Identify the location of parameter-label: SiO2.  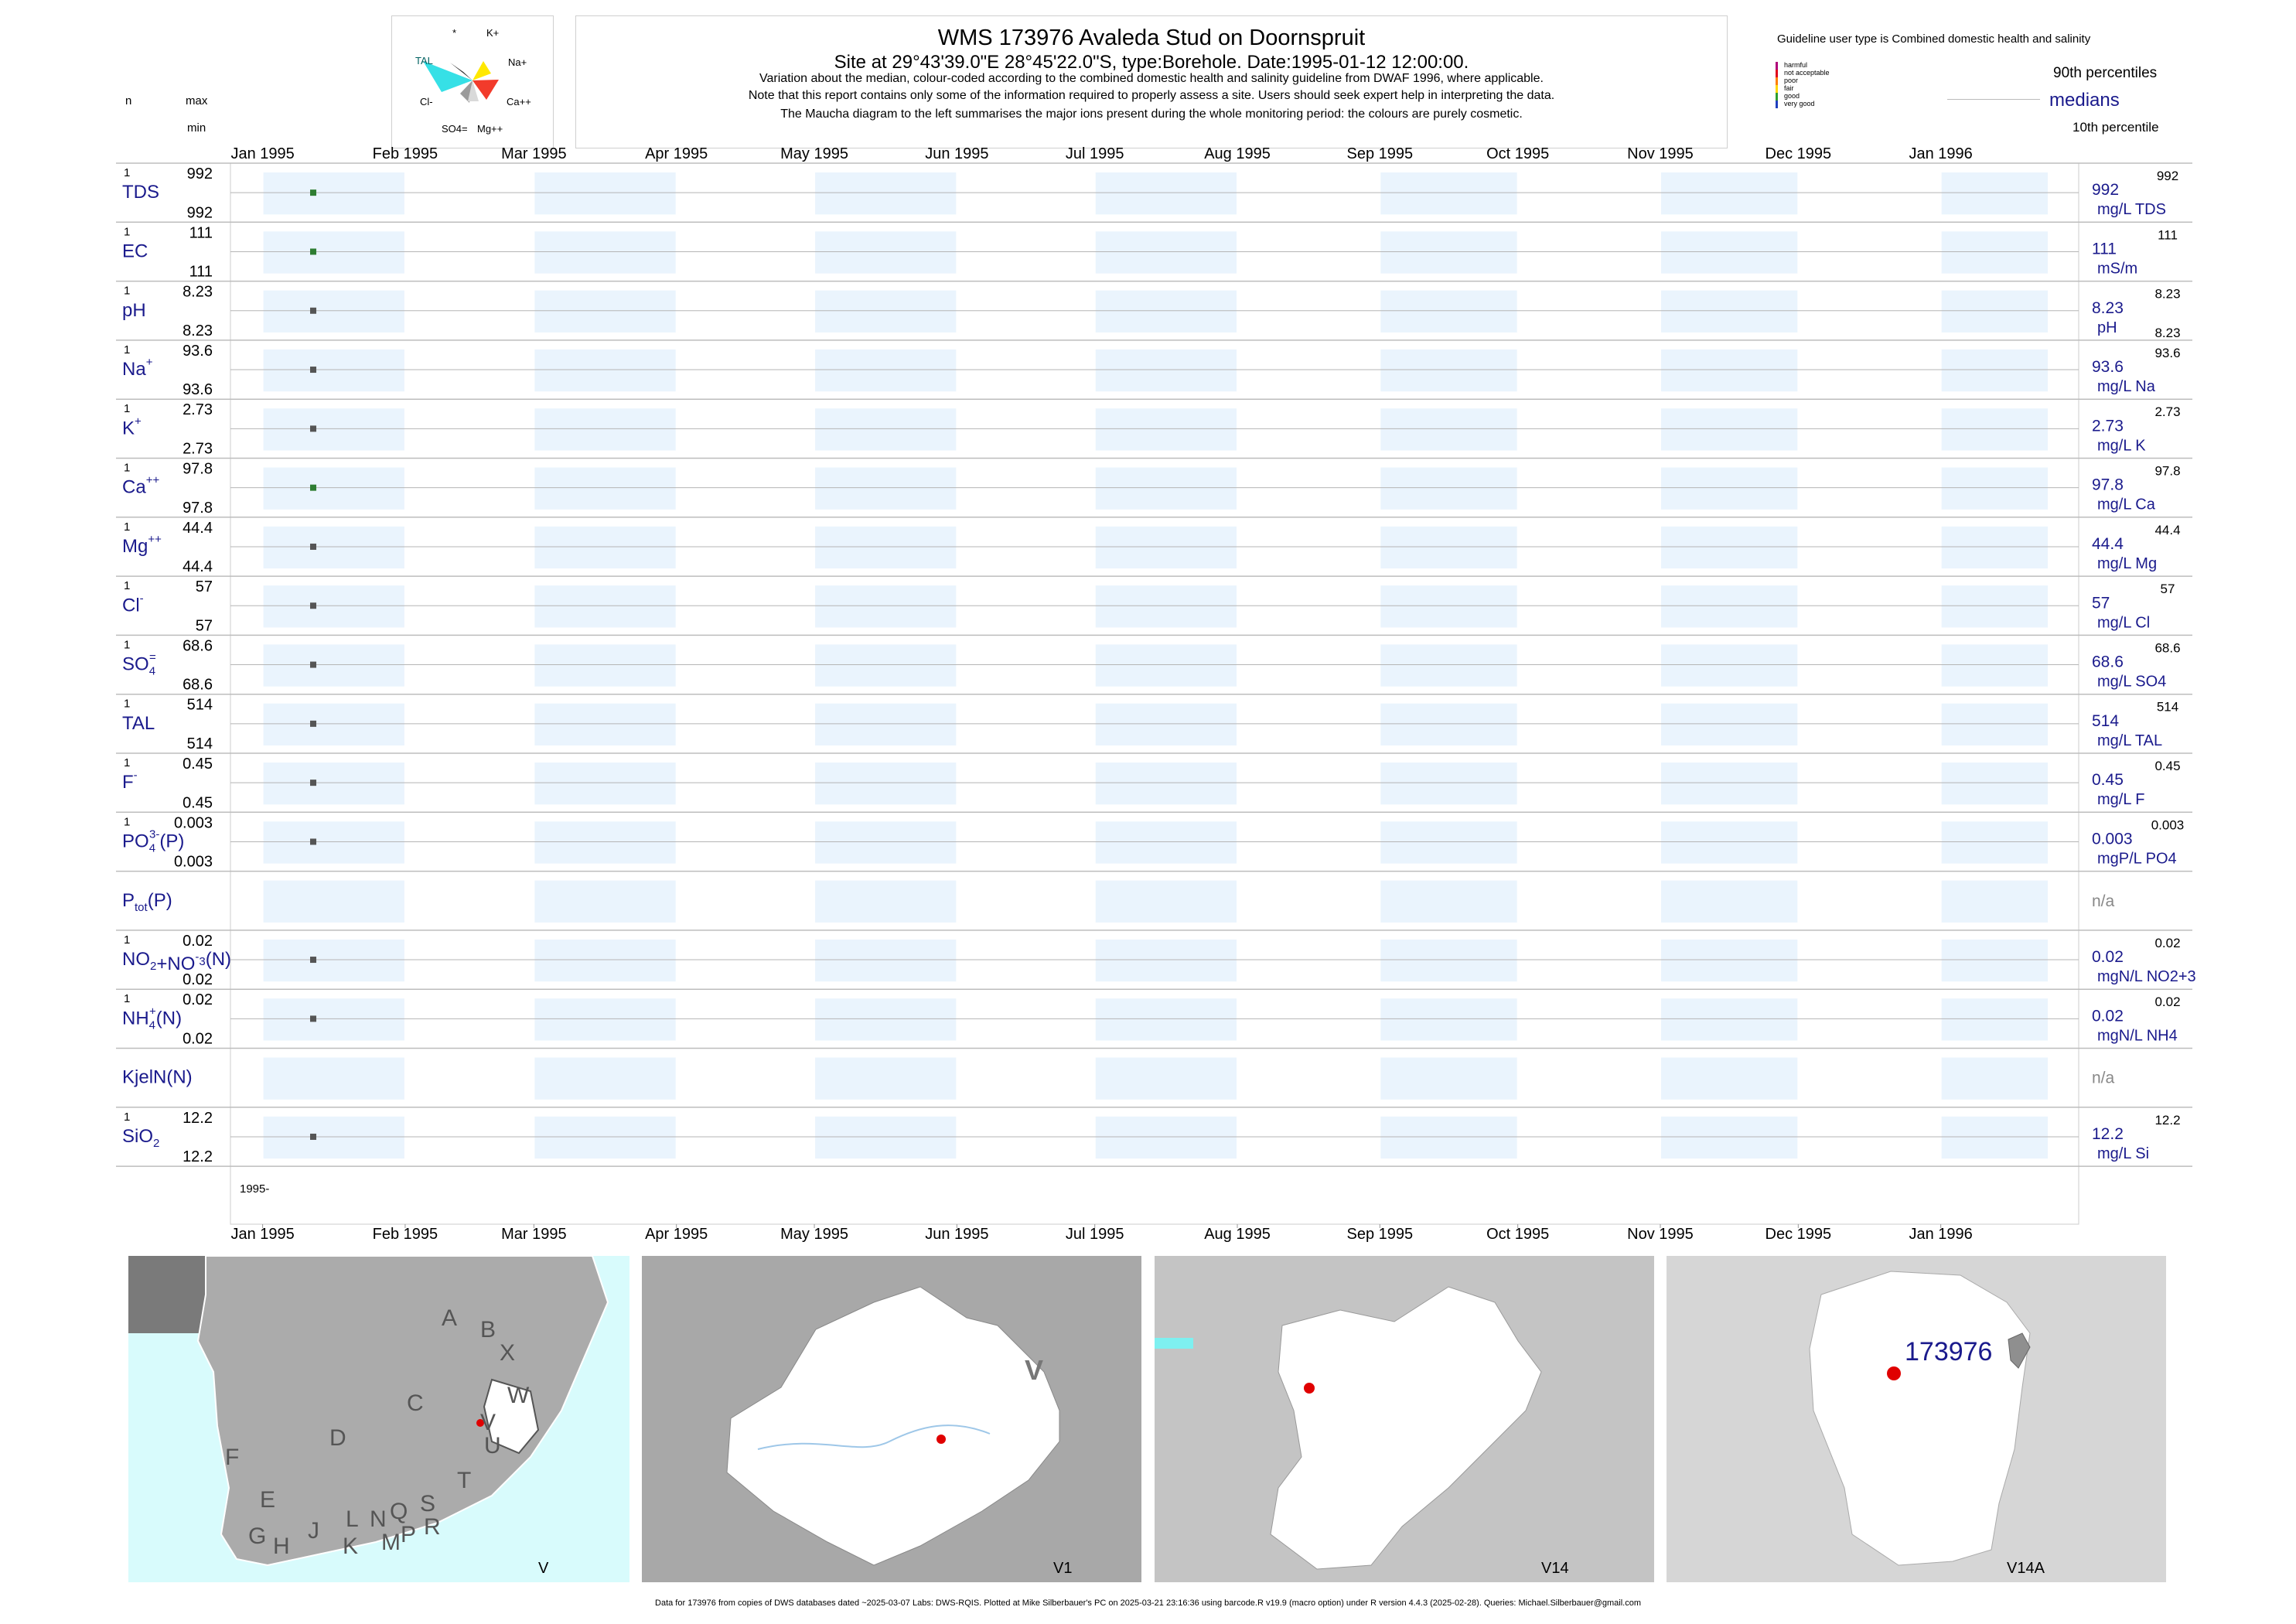
(140, 1138).